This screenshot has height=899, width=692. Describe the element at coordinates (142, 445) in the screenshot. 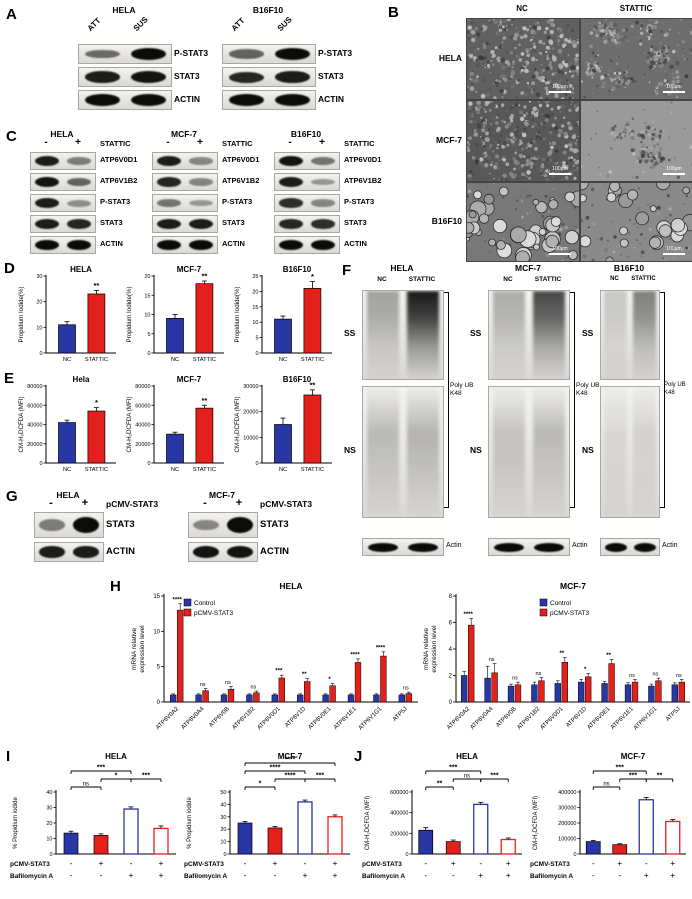

I see `chart-text: 20000` at that location.